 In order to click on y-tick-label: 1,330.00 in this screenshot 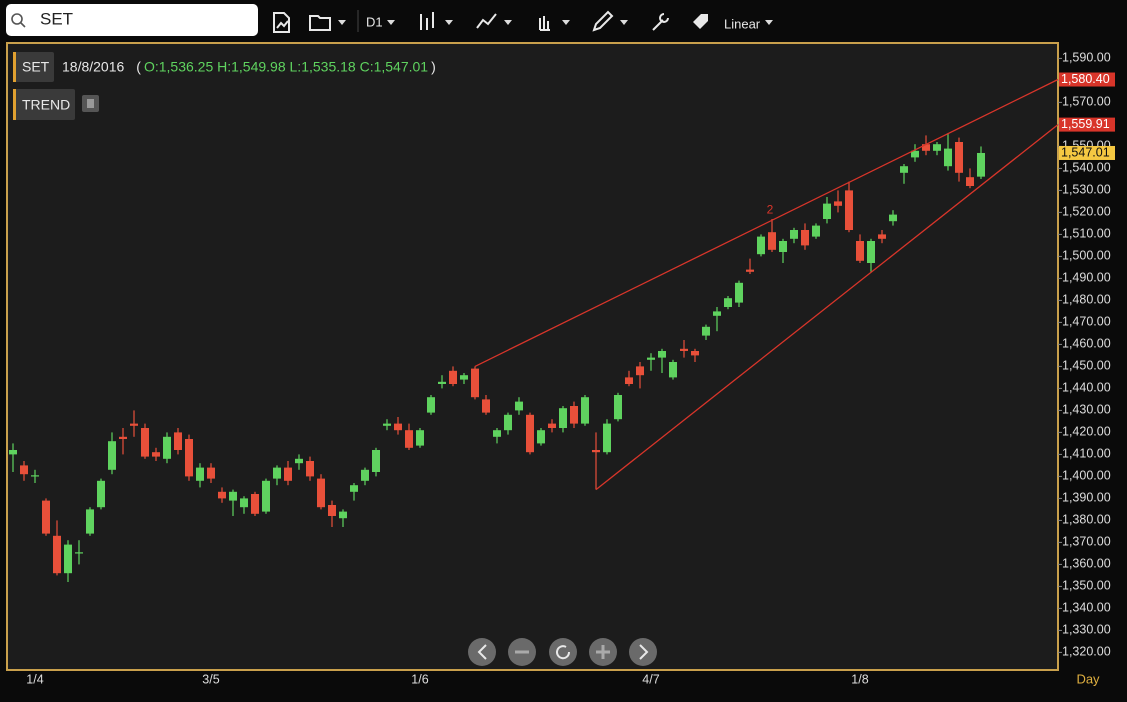, I will do `click(1086, 630)`.